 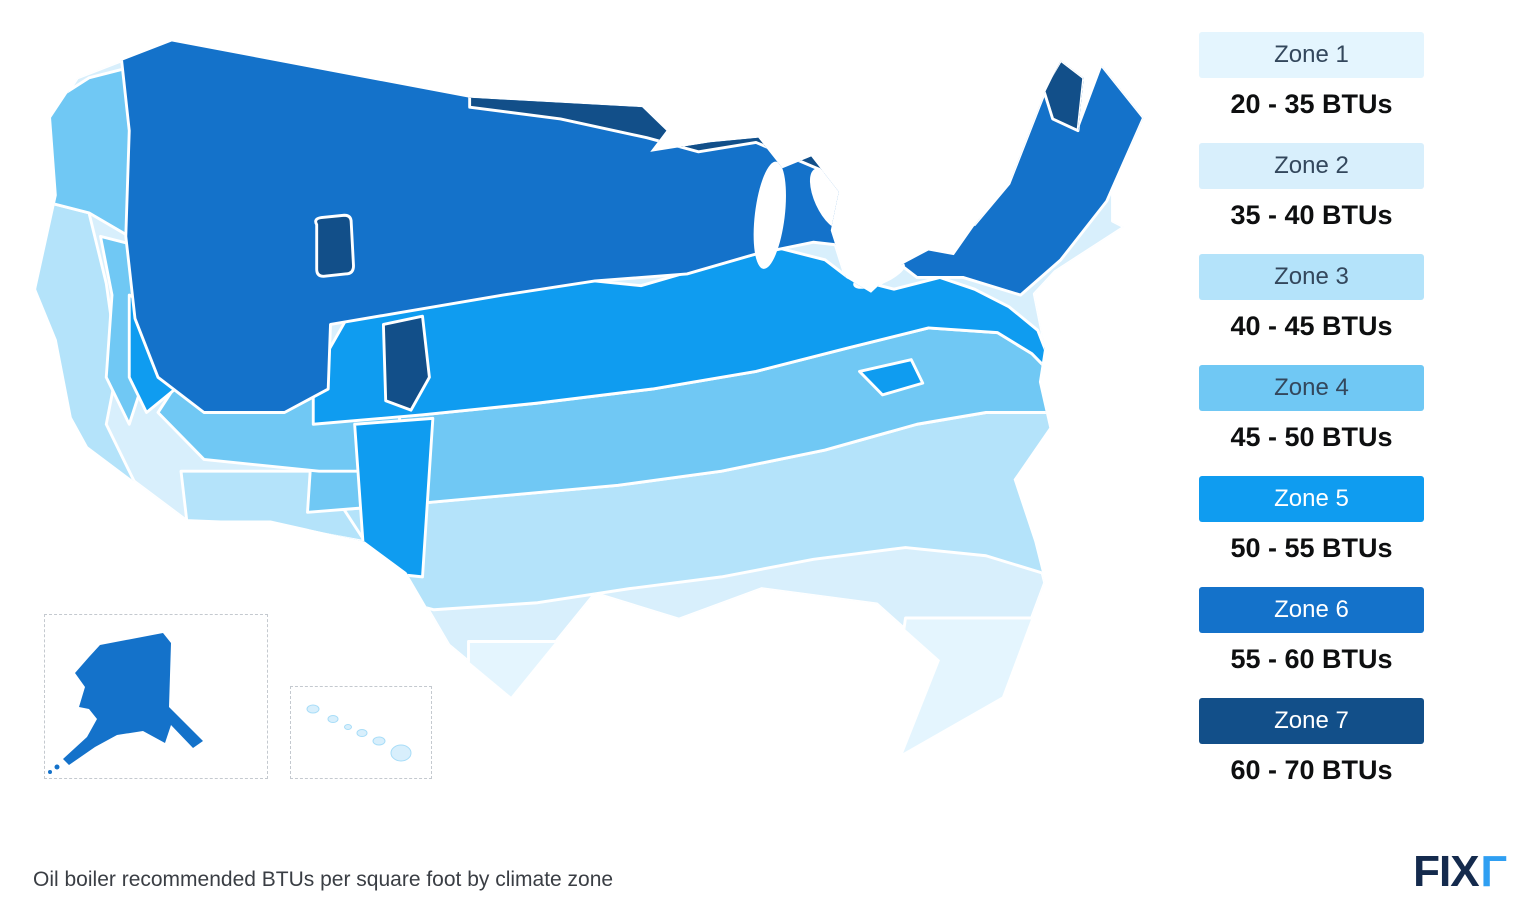 I want to click on zone-7-region-yellowstone, so click(x=334, y=245).